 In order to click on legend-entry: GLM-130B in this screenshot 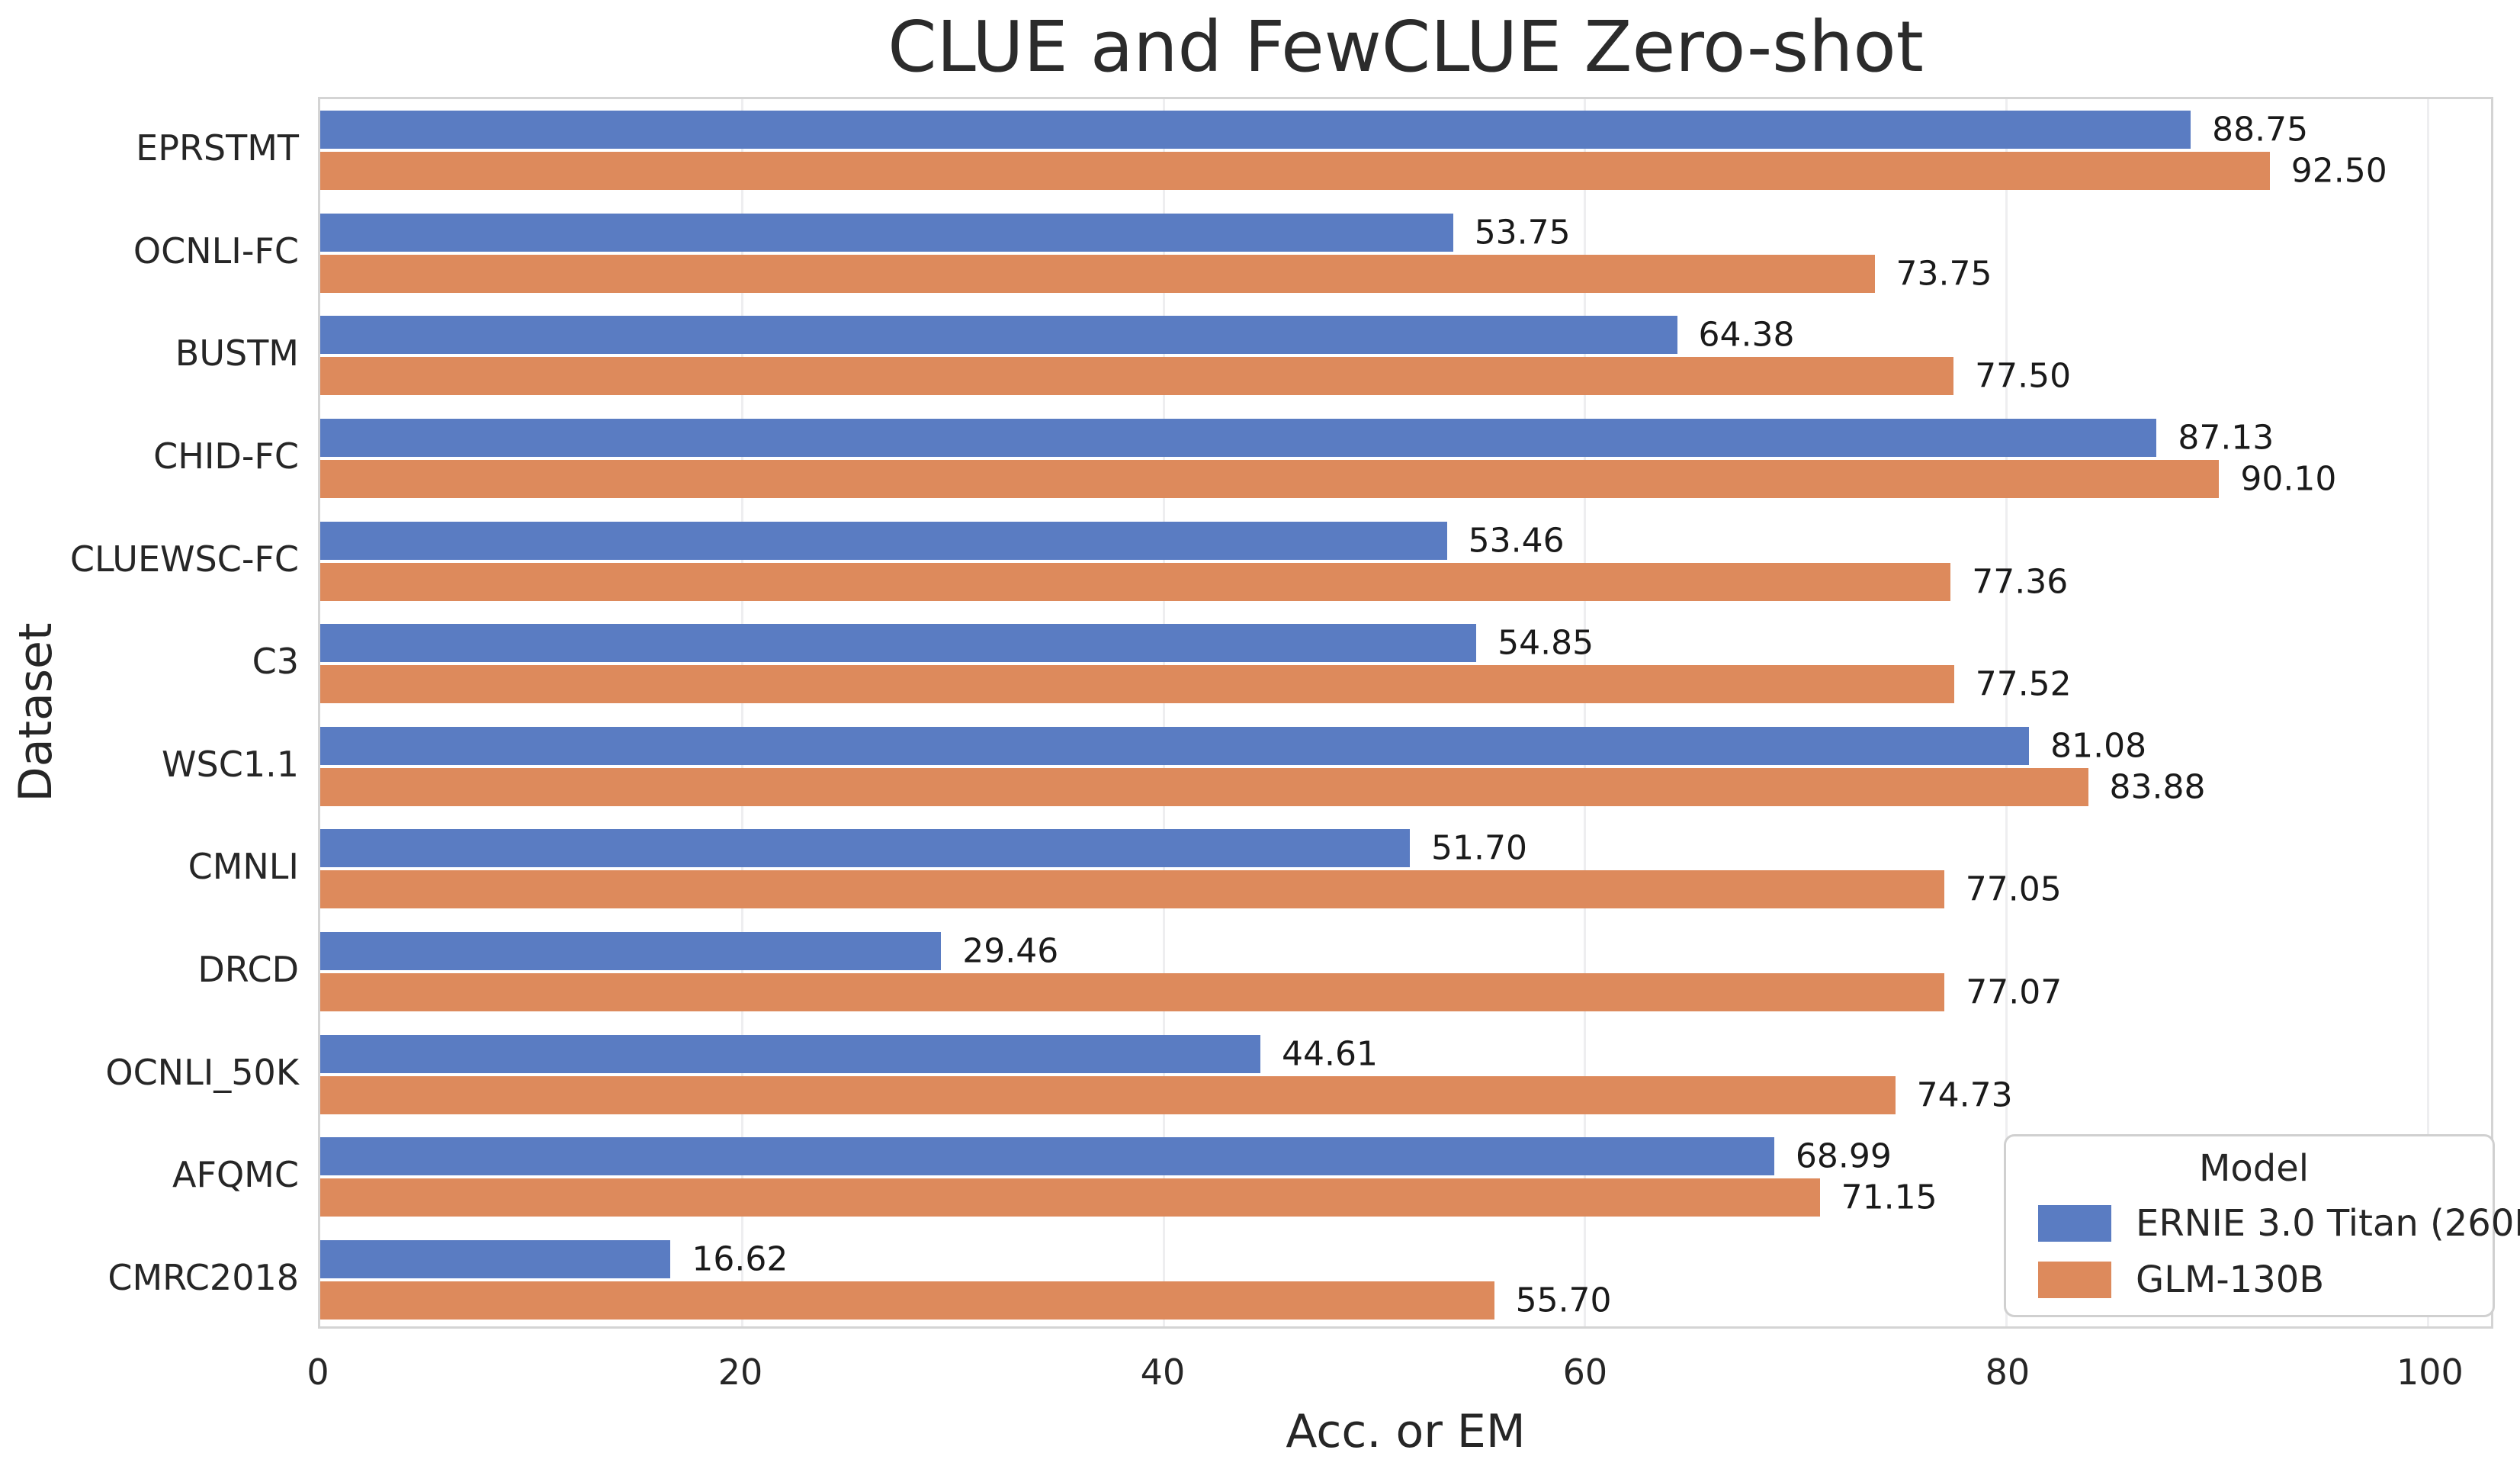, I will do `click(2254, 1279)`.